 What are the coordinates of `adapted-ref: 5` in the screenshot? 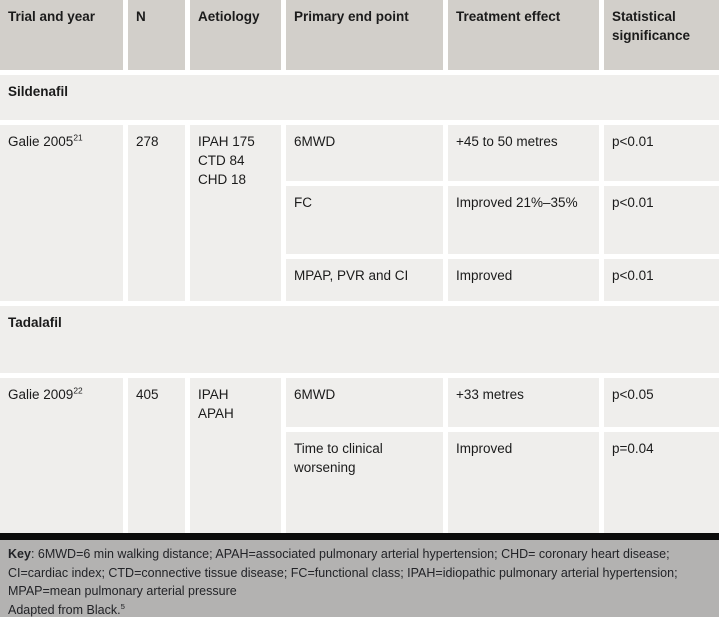 It's located at (123, 605).